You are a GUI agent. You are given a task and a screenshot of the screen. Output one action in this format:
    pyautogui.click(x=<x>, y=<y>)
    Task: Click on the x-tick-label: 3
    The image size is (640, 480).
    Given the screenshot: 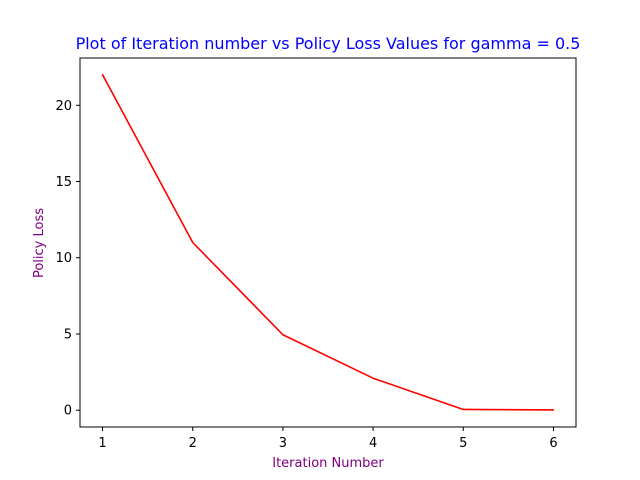 What is the action you would take?
    pyautogui.click(x=283, y=443)
    